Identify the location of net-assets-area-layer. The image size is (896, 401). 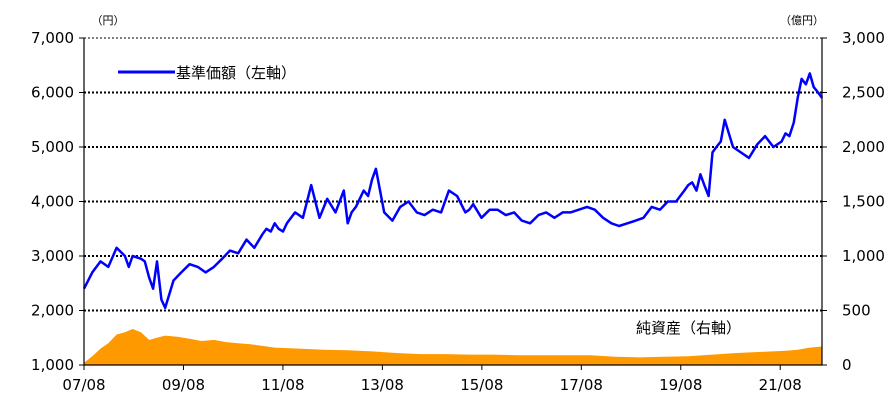
(453, 347).